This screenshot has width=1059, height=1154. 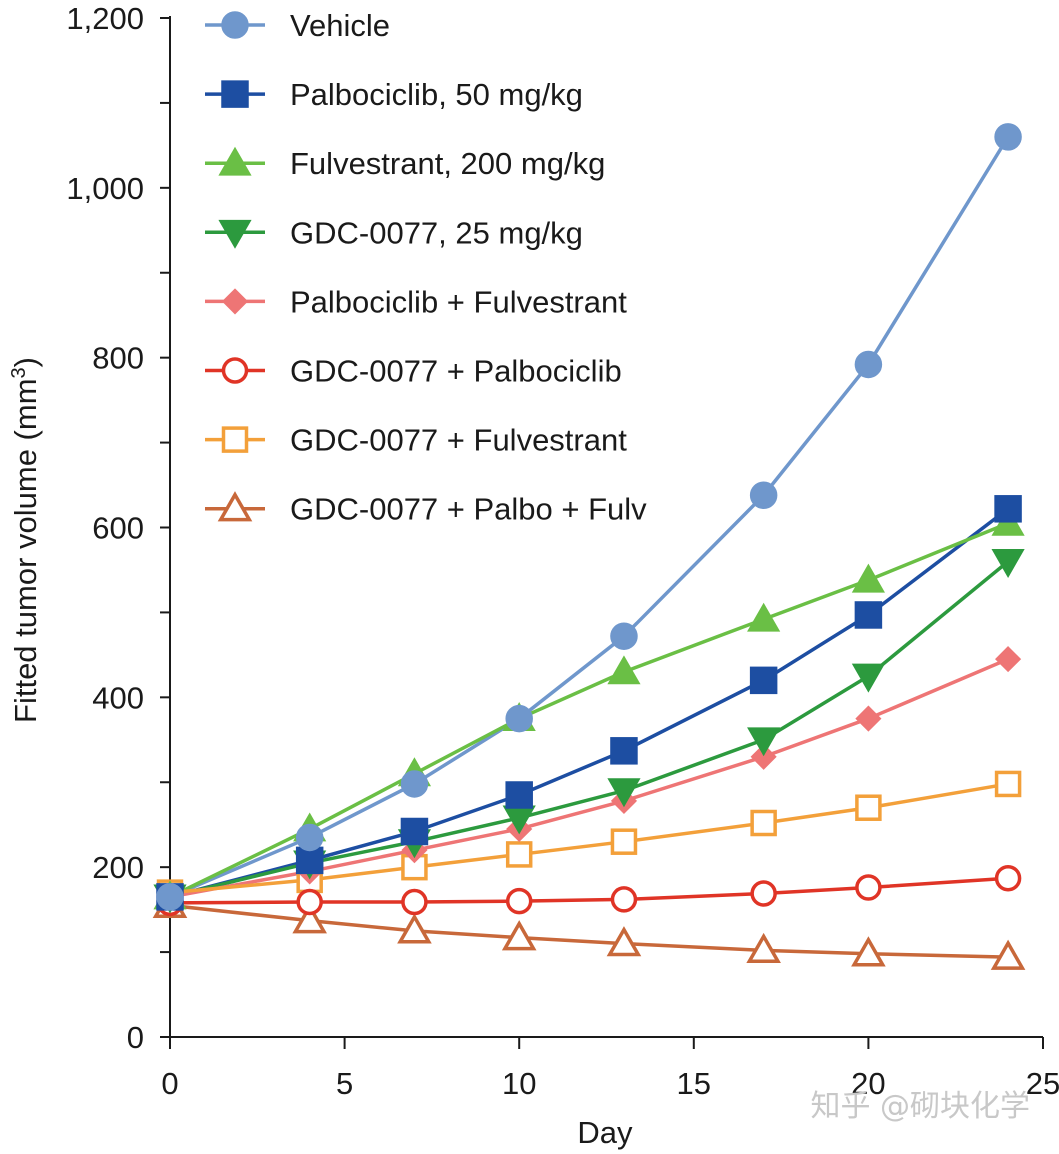 What do you see at coordinates (25, 362) in the screenshot?
I see `y-axis-title-close: )` at bounding box center [25, 362].